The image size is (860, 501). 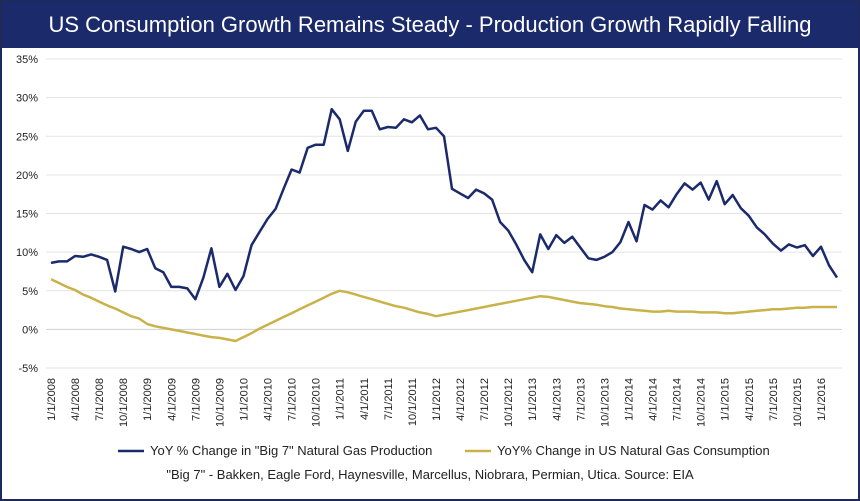 I want to click on y-tick-labels: 35% 30% 25% 20% 15% 10% 5% 0% -5%, so click(x=27, y=214).